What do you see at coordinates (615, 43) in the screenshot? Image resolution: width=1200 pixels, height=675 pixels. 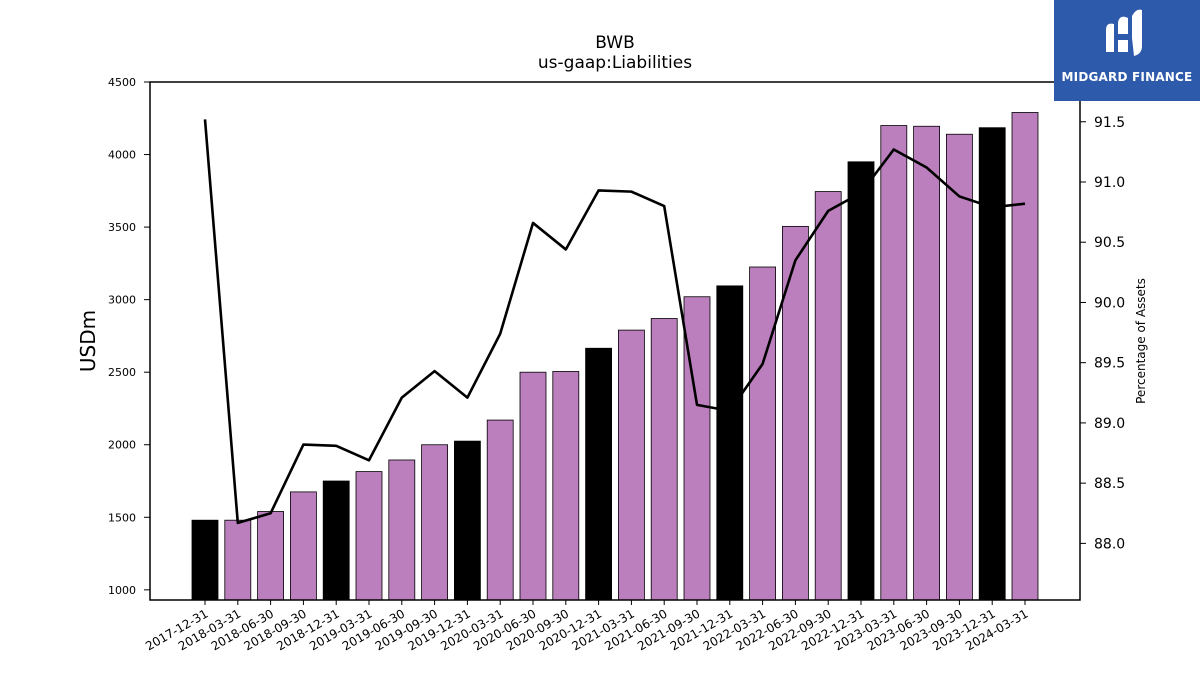 I see `chart-title: BWB` at bounding box center [615, 43].